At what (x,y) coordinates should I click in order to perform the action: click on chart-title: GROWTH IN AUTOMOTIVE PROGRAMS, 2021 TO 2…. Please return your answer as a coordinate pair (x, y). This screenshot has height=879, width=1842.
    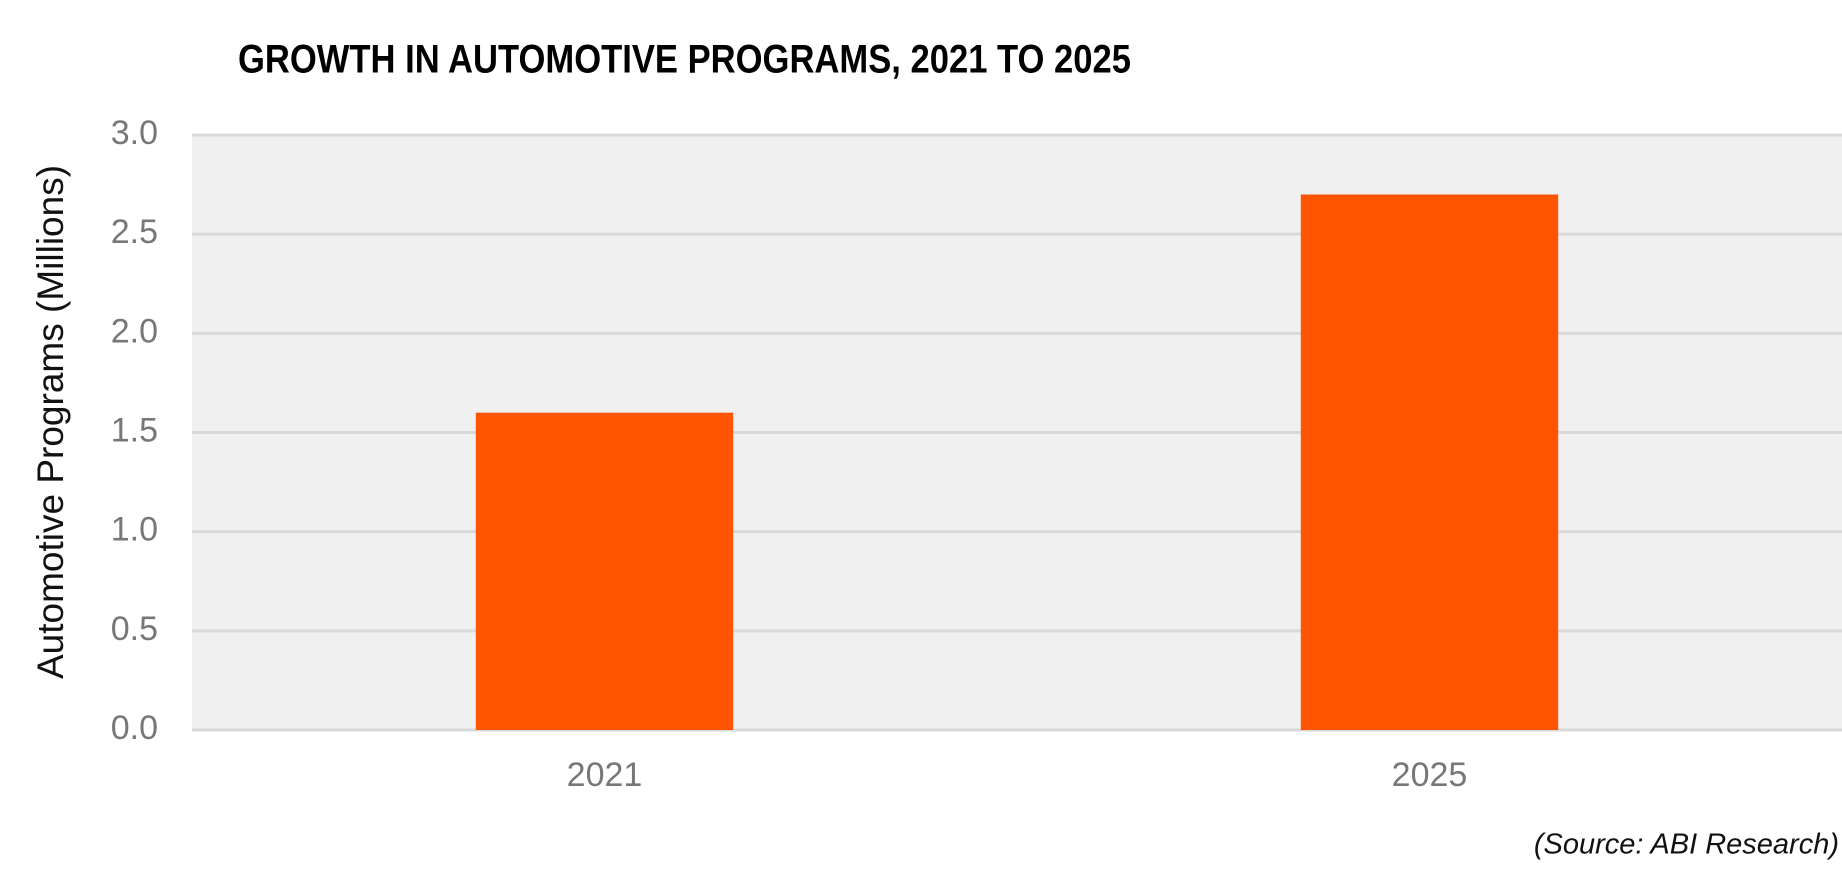
    Looking at the image, I should click on (684, 60).